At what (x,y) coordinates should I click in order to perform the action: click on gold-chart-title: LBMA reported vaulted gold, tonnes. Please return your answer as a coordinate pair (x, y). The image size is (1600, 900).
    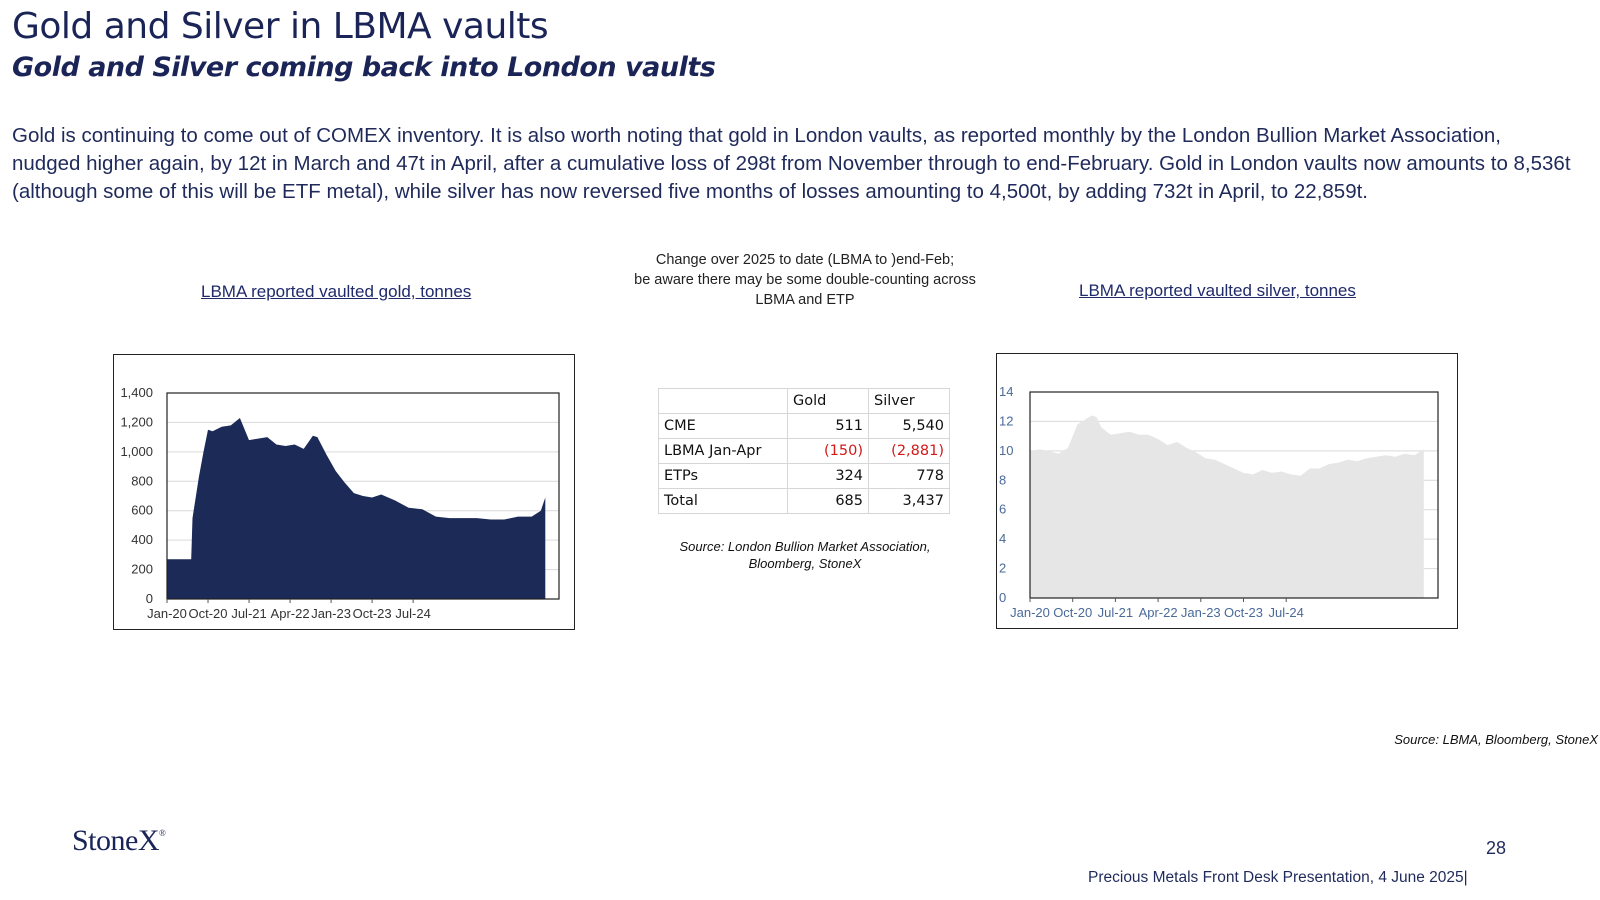
    Looking at the image, I should click on (336, 291).